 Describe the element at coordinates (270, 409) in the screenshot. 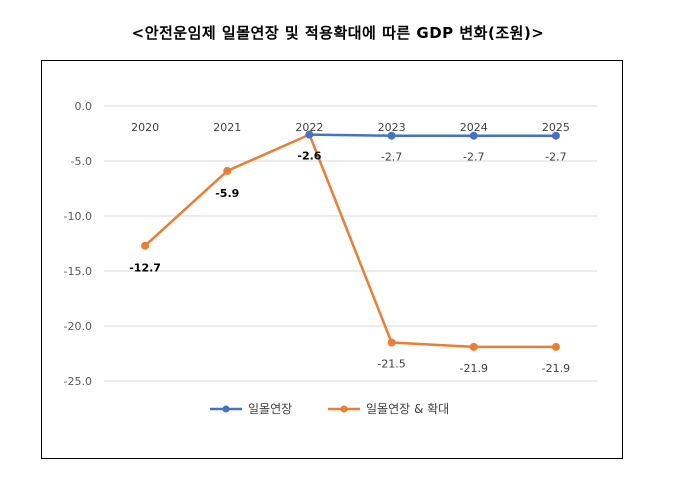

I see `legend-label: 일몰연장` at that location.